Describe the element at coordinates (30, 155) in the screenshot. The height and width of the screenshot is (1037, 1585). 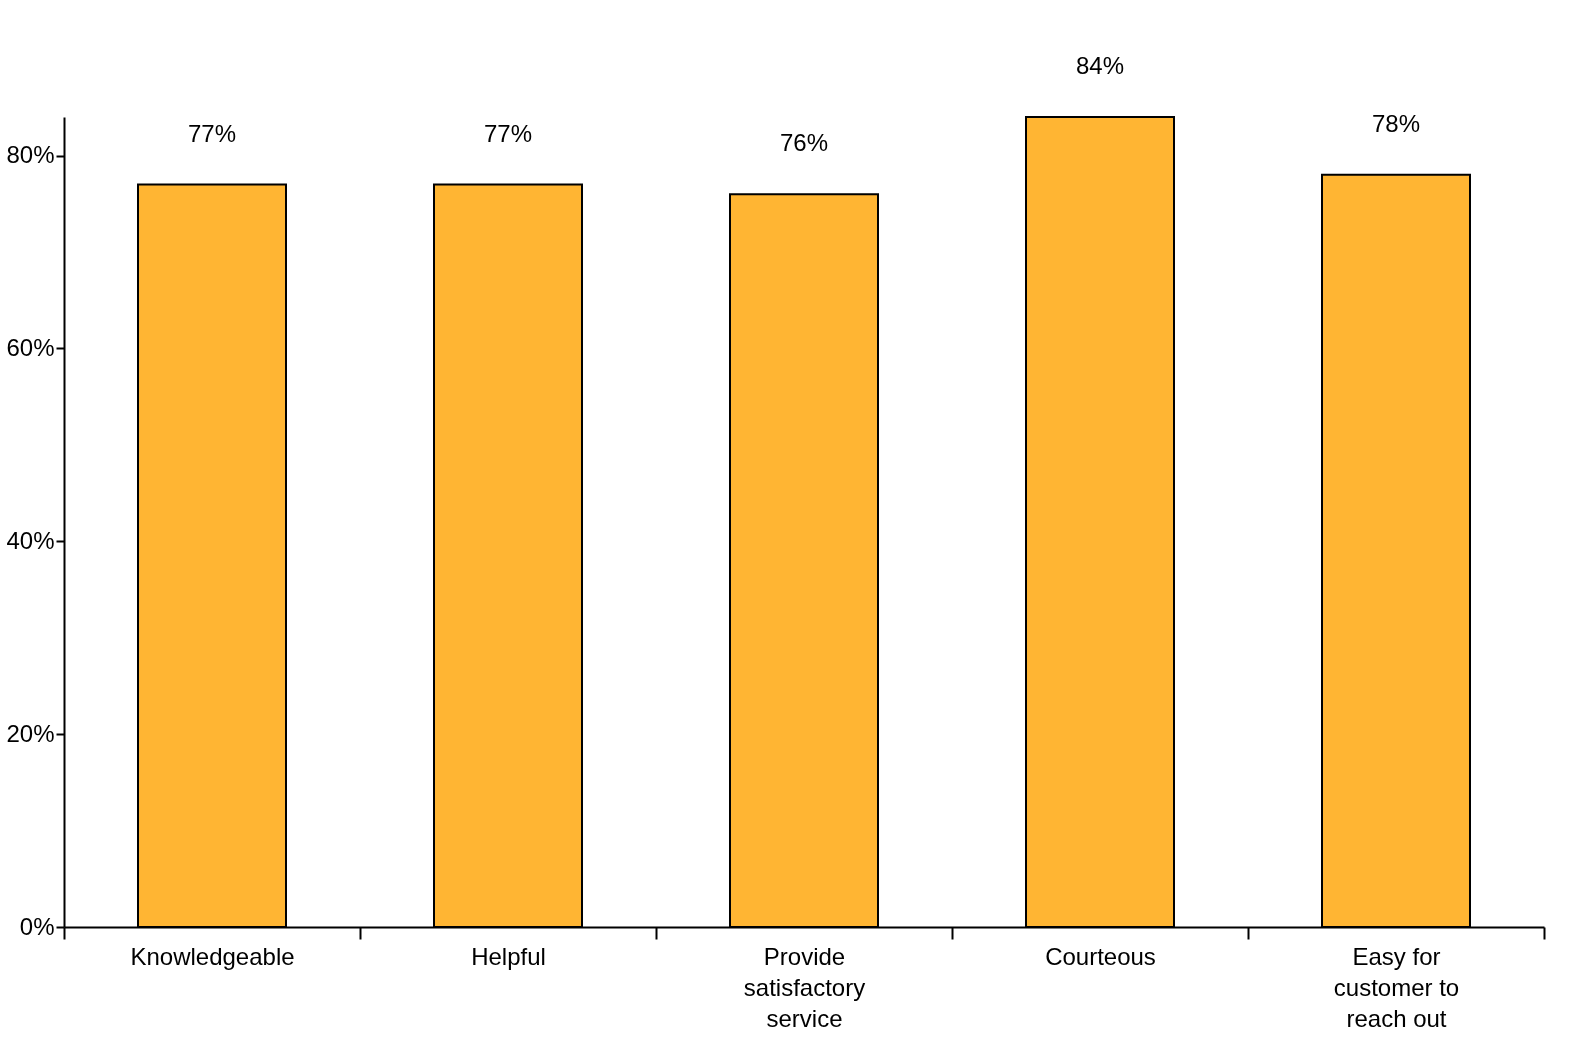
I see `y-tick-label: 80%` at that location.